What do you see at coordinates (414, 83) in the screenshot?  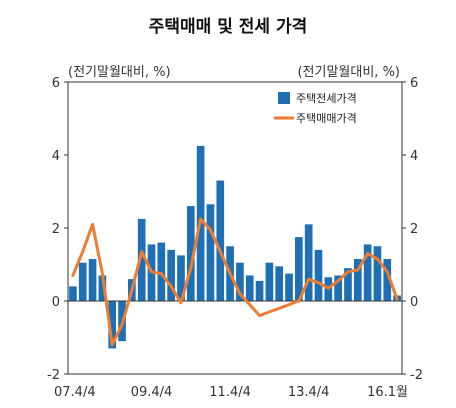 I see `y-tick-label-right: 6` at bounding box center [414, 83].